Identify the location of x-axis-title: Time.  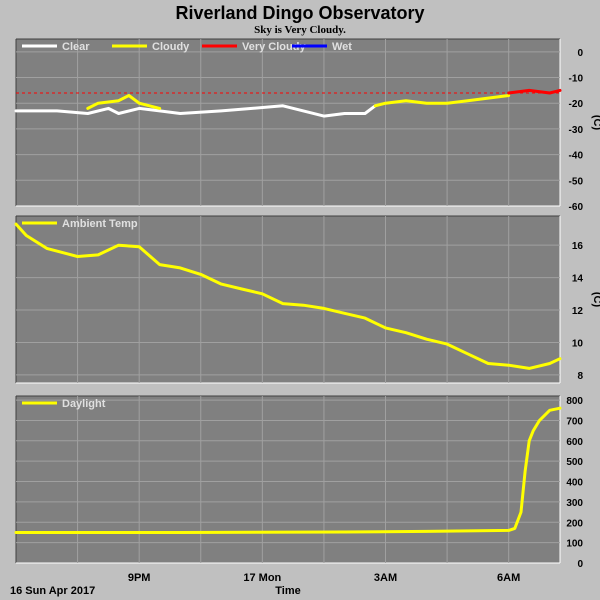
(287, 591).